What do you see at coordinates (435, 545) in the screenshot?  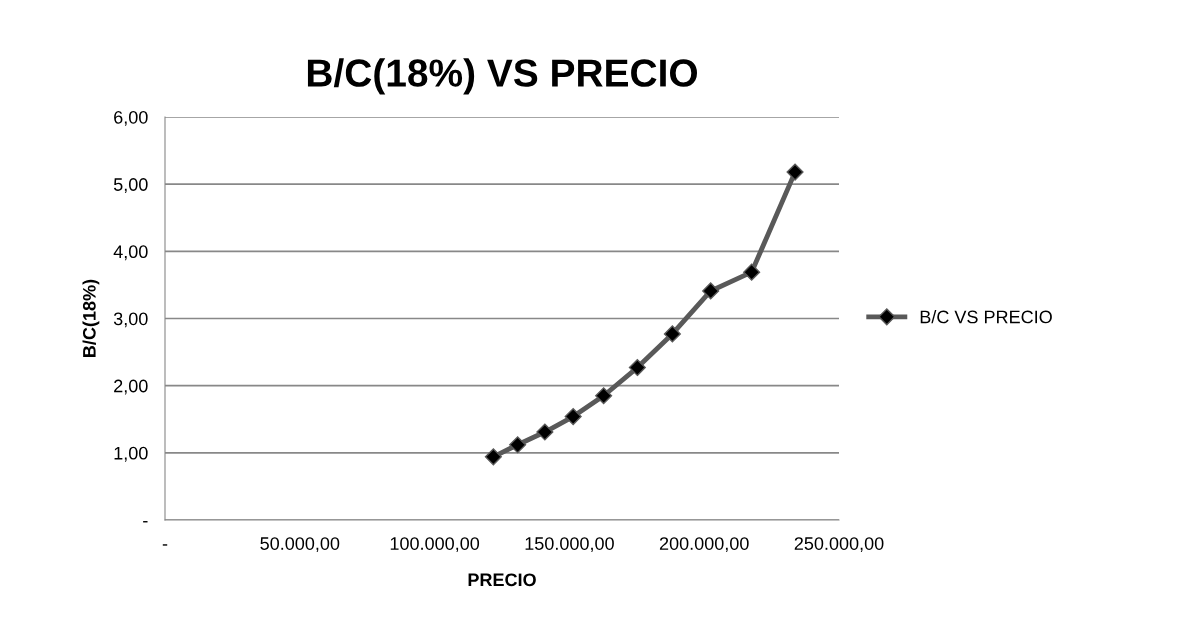 I see `x-tick-label: 100.000,00` at bounding box center [435, 545].